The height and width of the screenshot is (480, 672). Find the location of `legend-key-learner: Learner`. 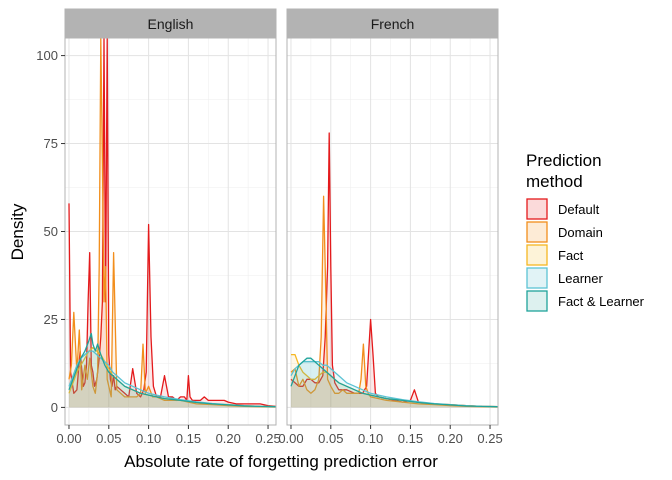

legend-key-learner: Learner is located at coordinates (564, 278).